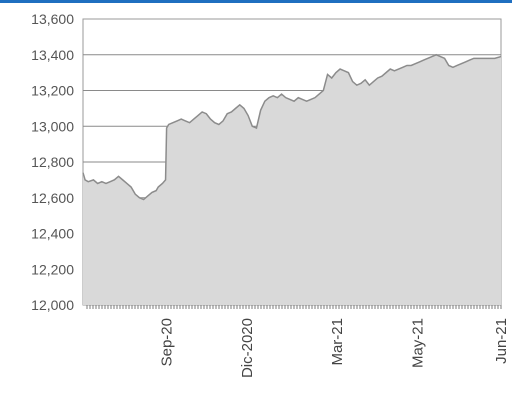  Describe the element at coordinates (167, 342) in the screenshot. I see `x-tick-label: Sep-20` at that location.